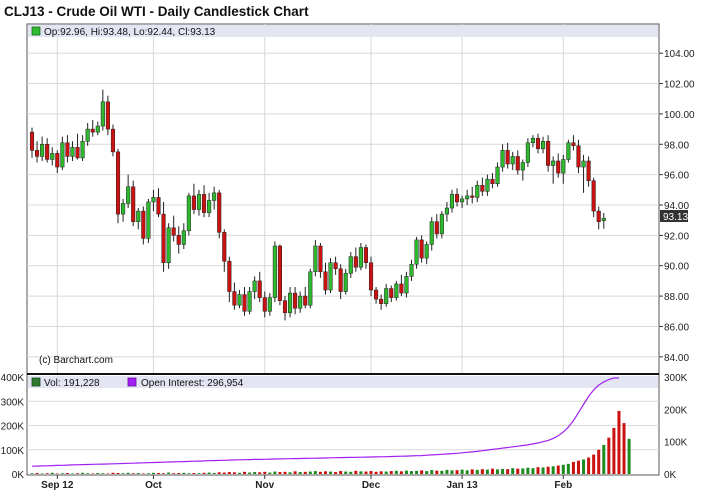 This screenshot has width=707, height=491. Describe the element at coordinates (72, 383) in the screenshot. I see `volume-legend-text: Vol: 191,228` at that location.